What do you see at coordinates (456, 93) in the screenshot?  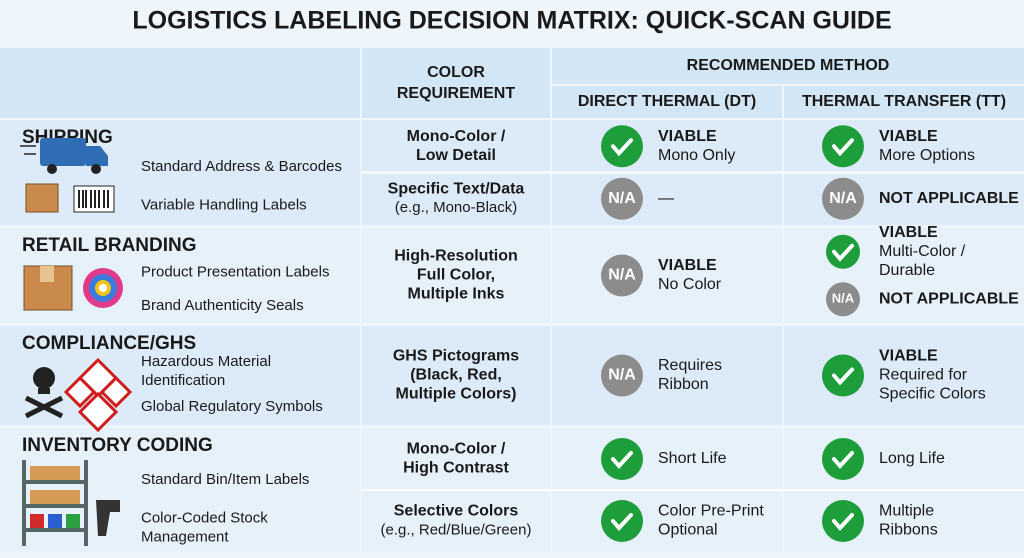 I see `header-text: REQUIREMENT` at bounding box center [456, 93].